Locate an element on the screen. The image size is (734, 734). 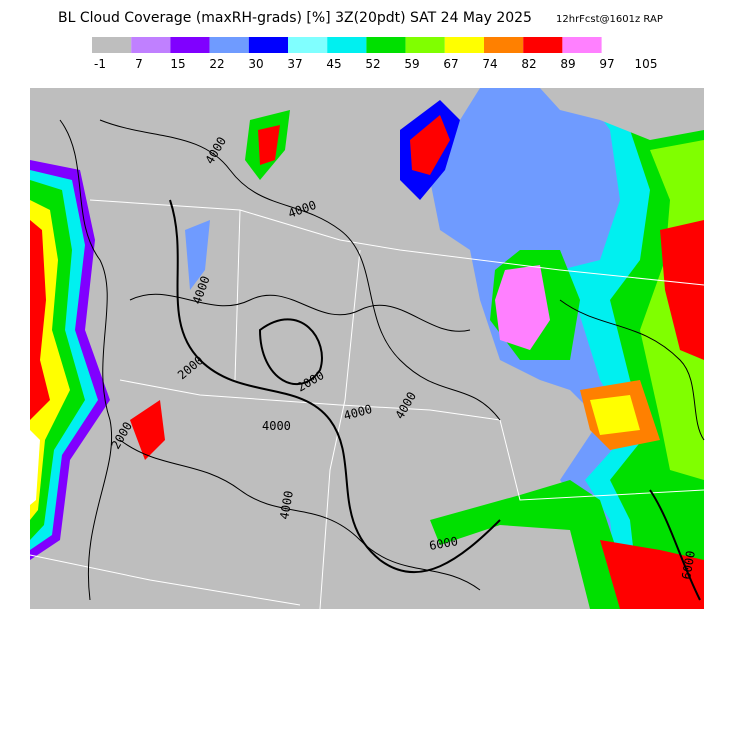
colorbar-label: 52 is located at coordinates (372, 64).